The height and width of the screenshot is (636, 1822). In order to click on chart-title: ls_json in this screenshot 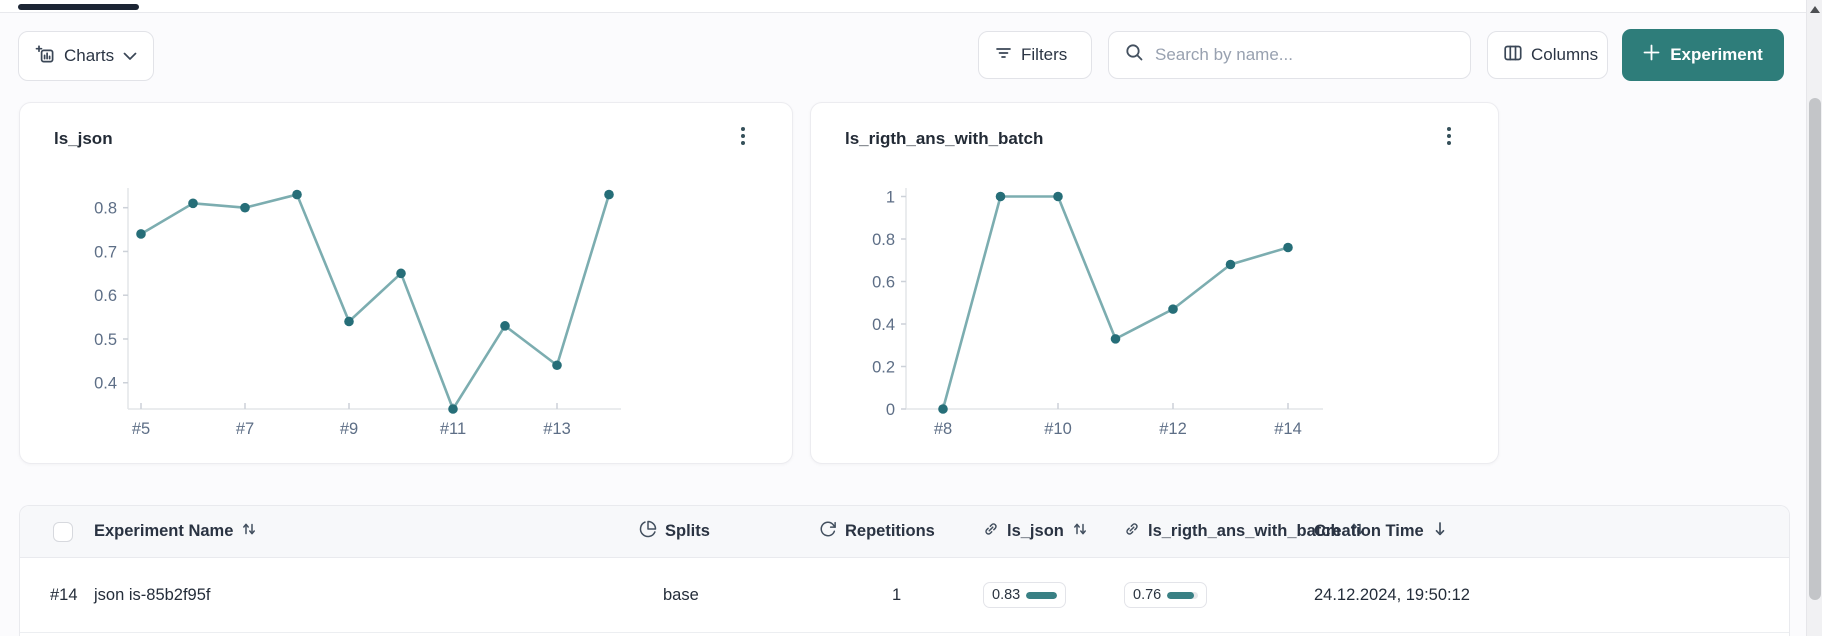, I will do `click(83, 138)`.